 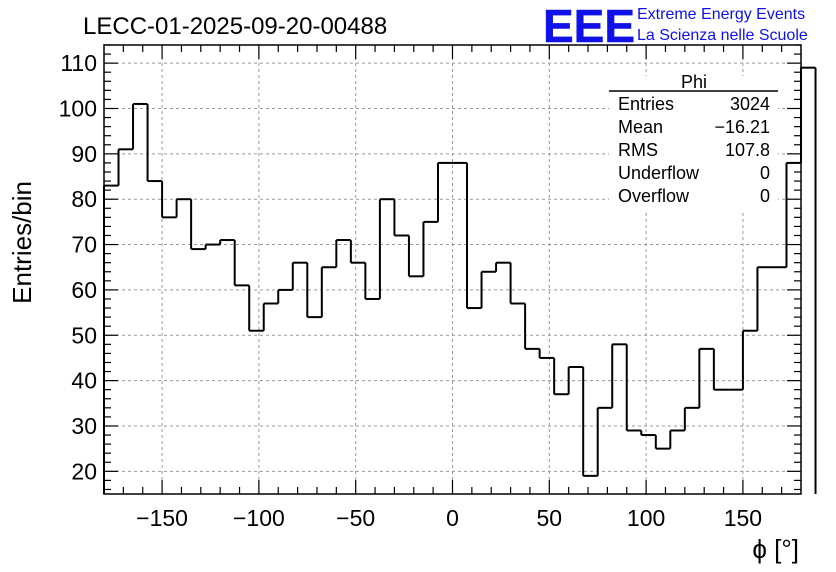 What do you see at coordinates (646, 104) in the screenshot?
I see `stats-label-entries: Entries` at bounding box center [646, 104].